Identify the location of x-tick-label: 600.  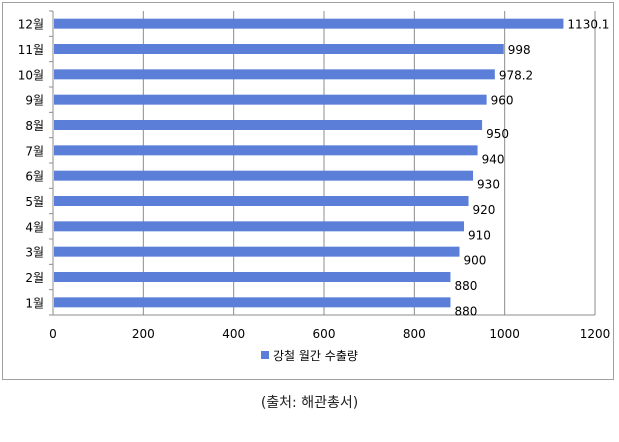
(324, 334).